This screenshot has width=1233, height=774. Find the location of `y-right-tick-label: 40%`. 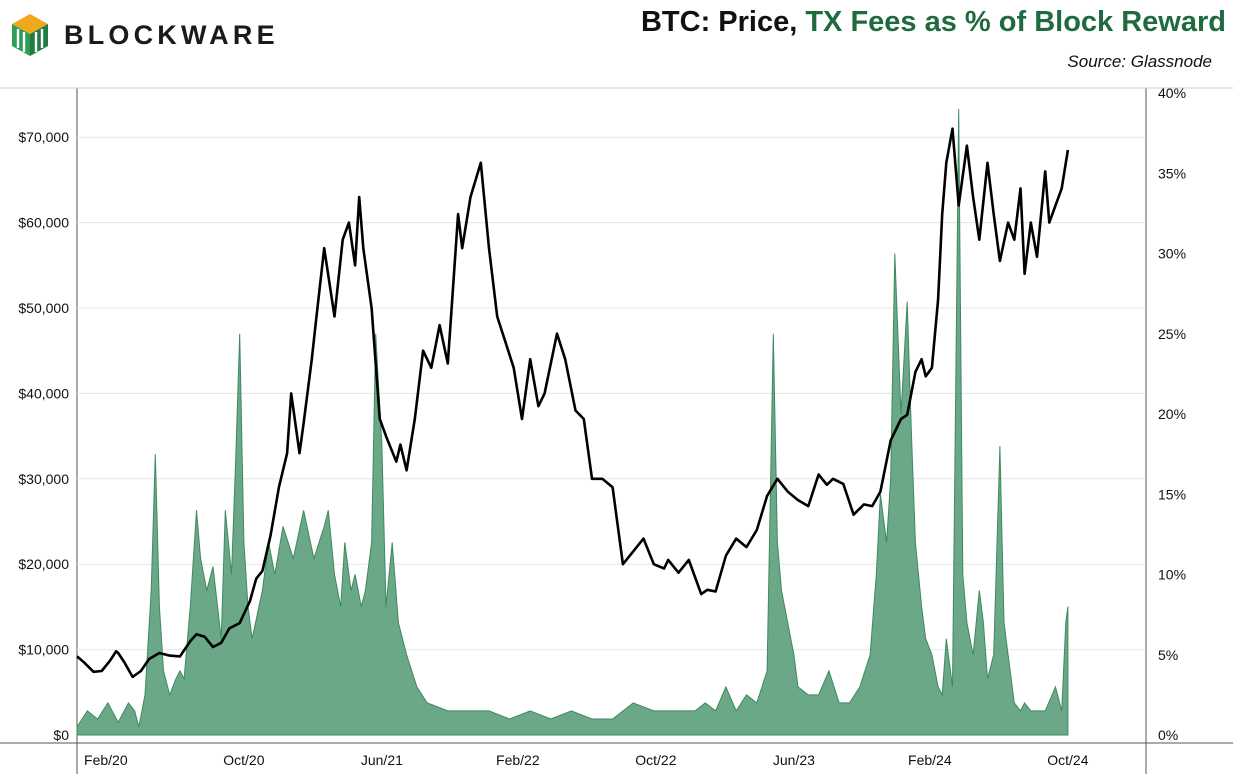

y-right-tick-label: 40% is located at coordinates (1172, 93).